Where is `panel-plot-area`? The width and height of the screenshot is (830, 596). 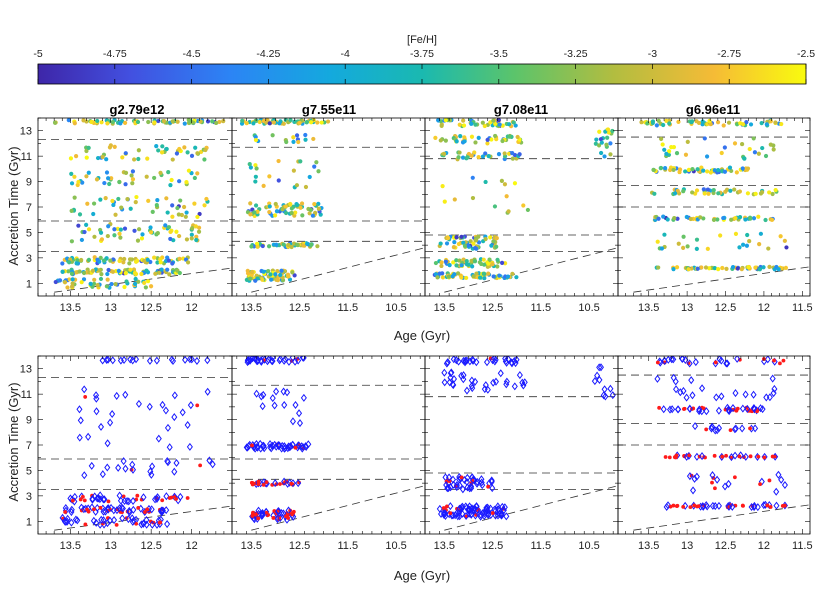 panel-plot-area is located at coordinates (135, 443).